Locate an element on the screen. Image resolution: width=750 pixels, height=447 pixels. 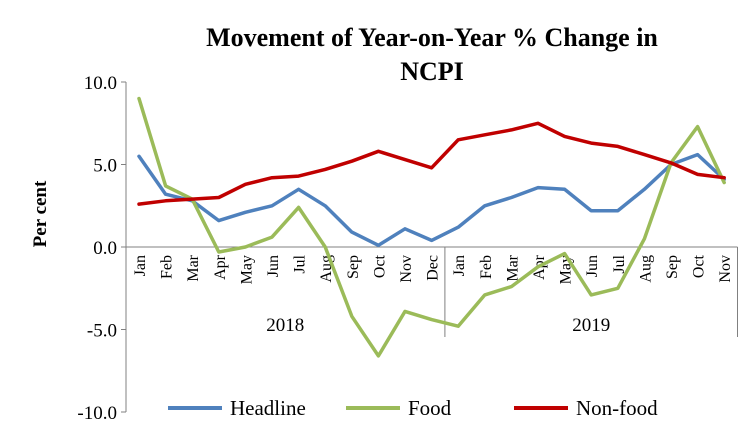
y-axis-label: Per cent is located at coordinates (40, 213).